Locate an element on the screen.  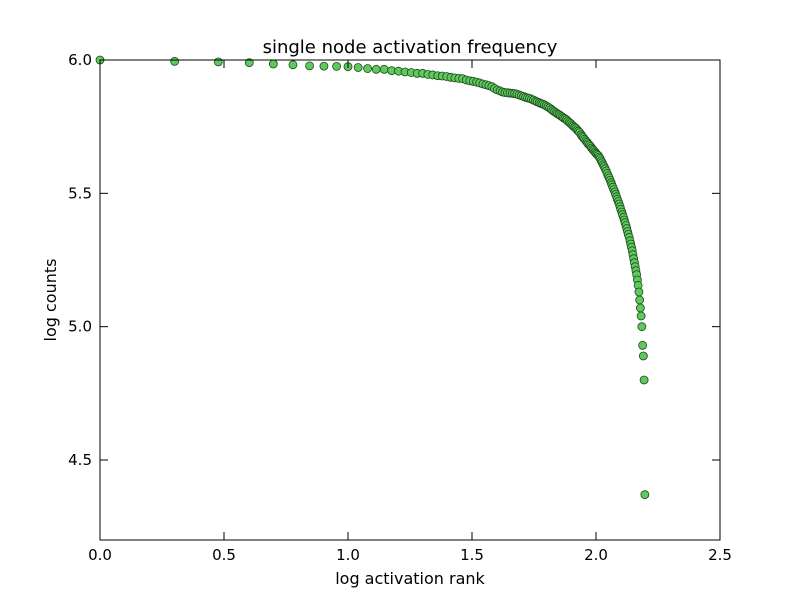
x-tick-label: 0.0 is located at coordinates (100, 555).